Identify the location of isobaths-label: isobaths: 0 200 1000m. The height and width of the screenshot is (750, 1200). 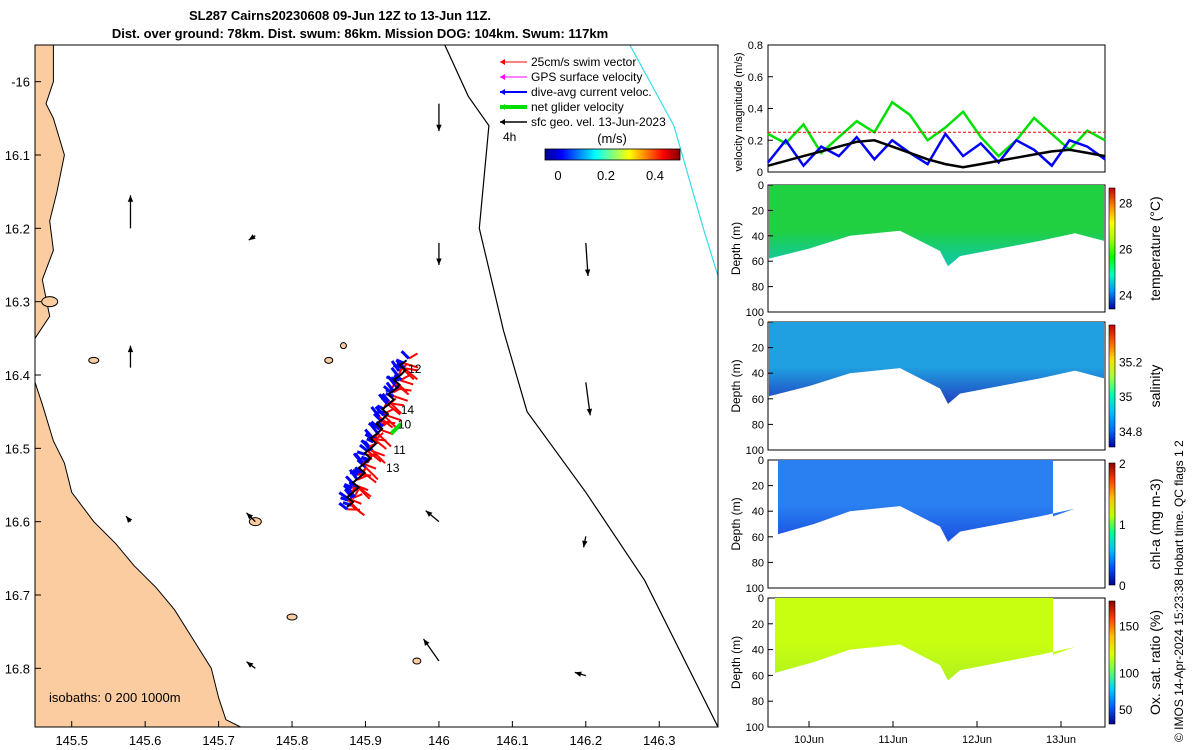
(115, 697).